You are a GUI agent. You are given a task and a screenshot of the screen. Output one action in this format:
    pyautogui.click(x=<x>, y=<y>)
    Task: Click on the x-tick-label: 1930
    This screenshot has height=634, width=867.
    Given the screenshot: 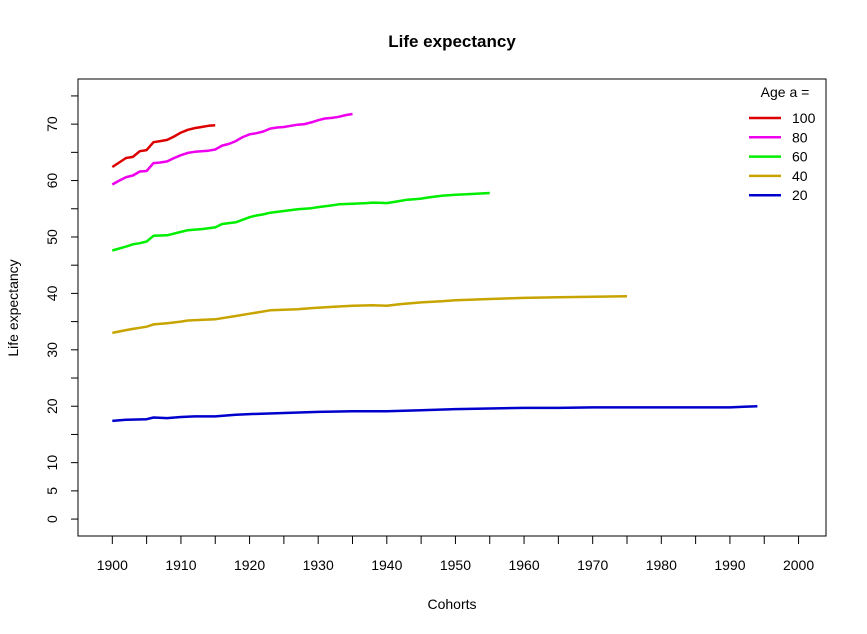 What is the action you would take?
    pyautogui.click(x=318, y=565)
    